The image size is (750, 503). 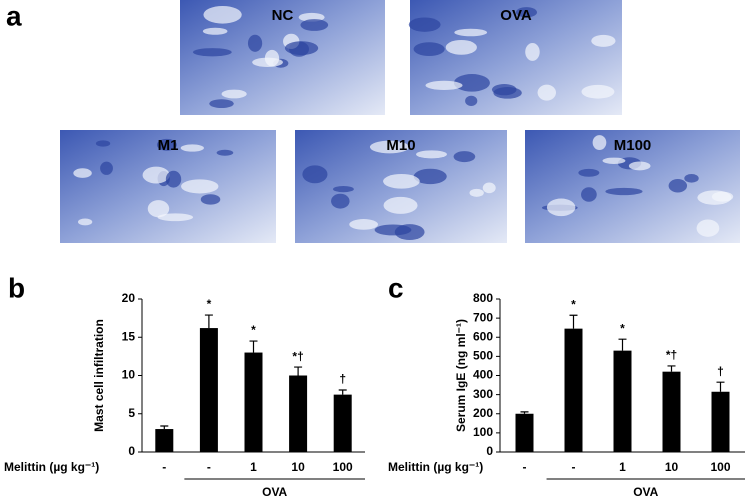 What do you see at coordinates (283, 15) in the screenshot?
I see `image-label: NC` at bounding box center [283, 15].